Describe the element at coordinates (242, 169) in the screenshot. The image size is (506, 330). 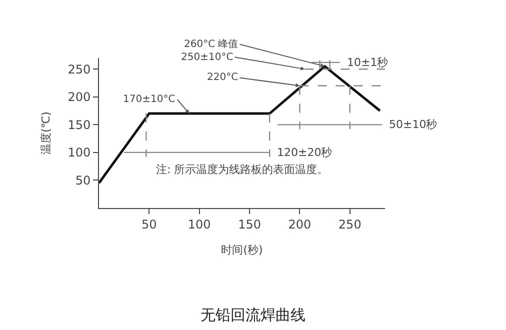
I see `annotation: 注: 所示温度为线路板的表面温度。` at that location.